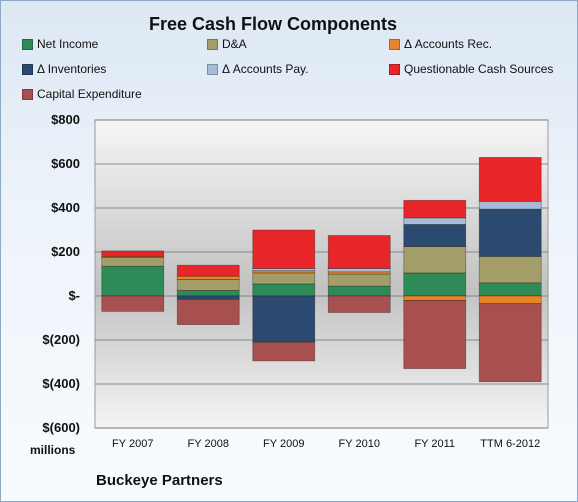  I want to click on x-tick-label: FY 2011, so click(435, 444).